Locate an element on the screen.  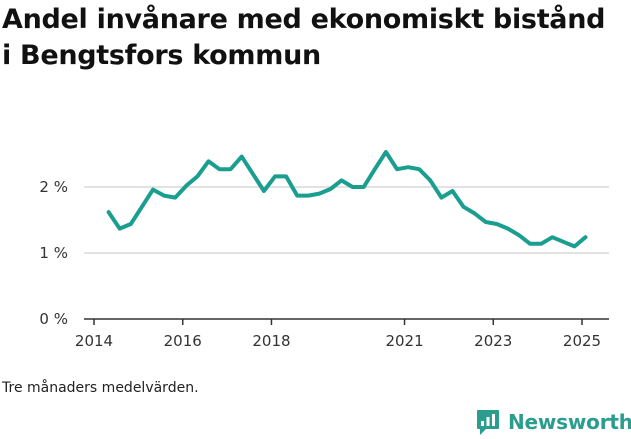
newsworthy-logo: Newsworthy is located at coordinates (553, 422).